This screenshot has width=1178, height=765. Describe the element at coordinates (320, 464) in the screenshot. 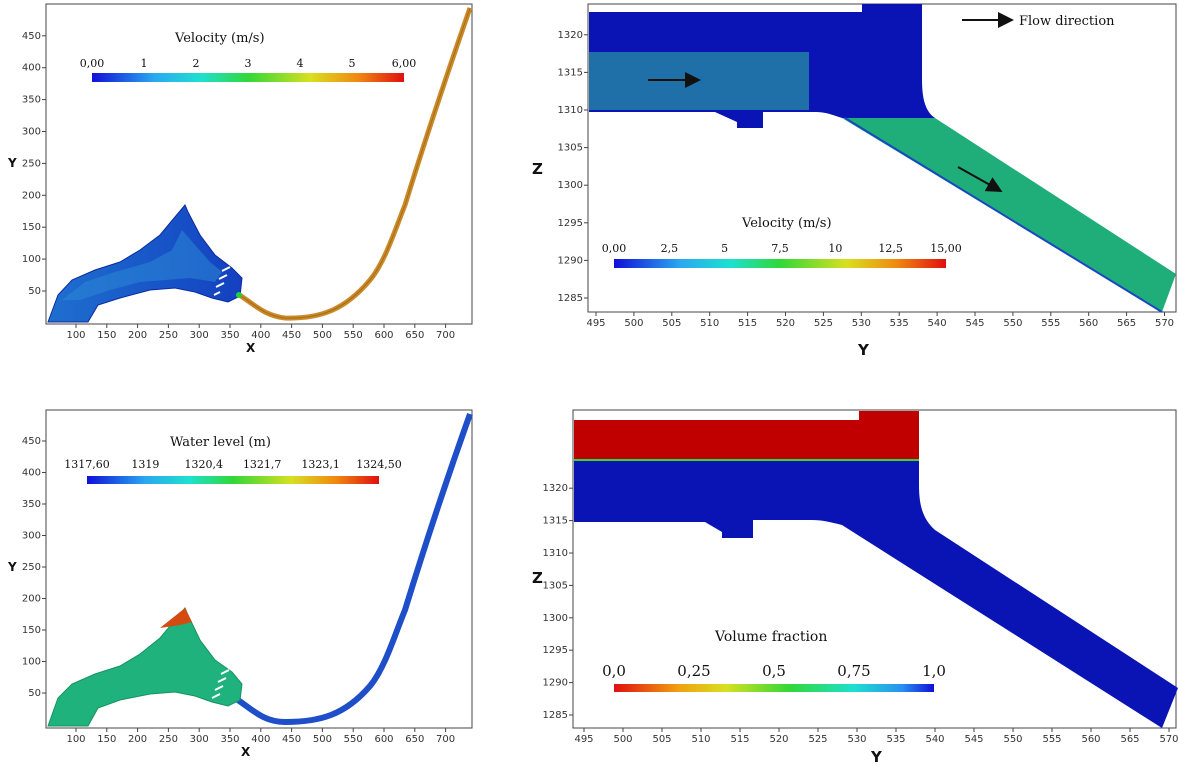

I see `colorbar-label: 1323,1` at that location.